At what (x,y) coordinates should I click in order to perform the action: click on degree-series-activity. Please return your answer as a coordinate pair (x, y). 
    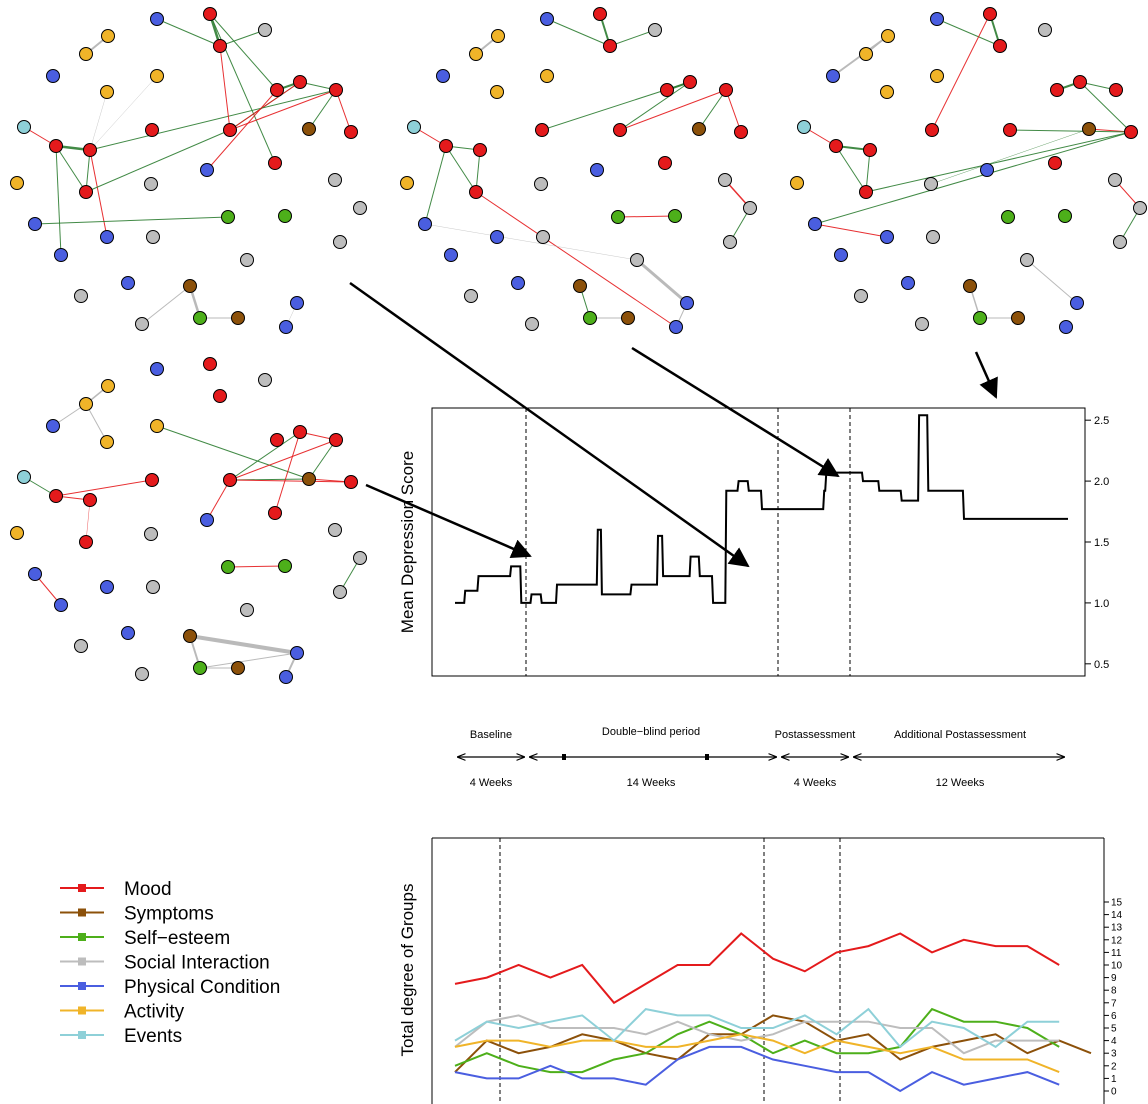
    Looking at the image, I should click on (757, 1053).